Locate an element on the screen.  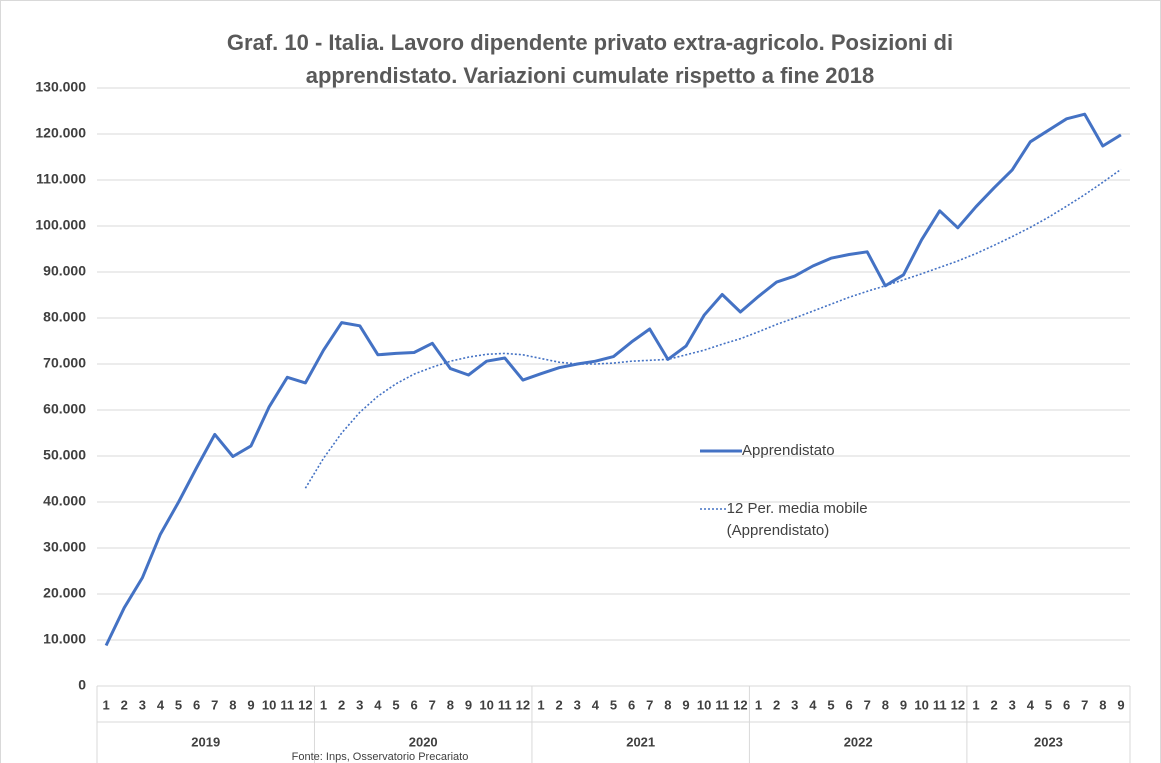
y-tick-label: 110.000 is located at coordinates (61, 179).